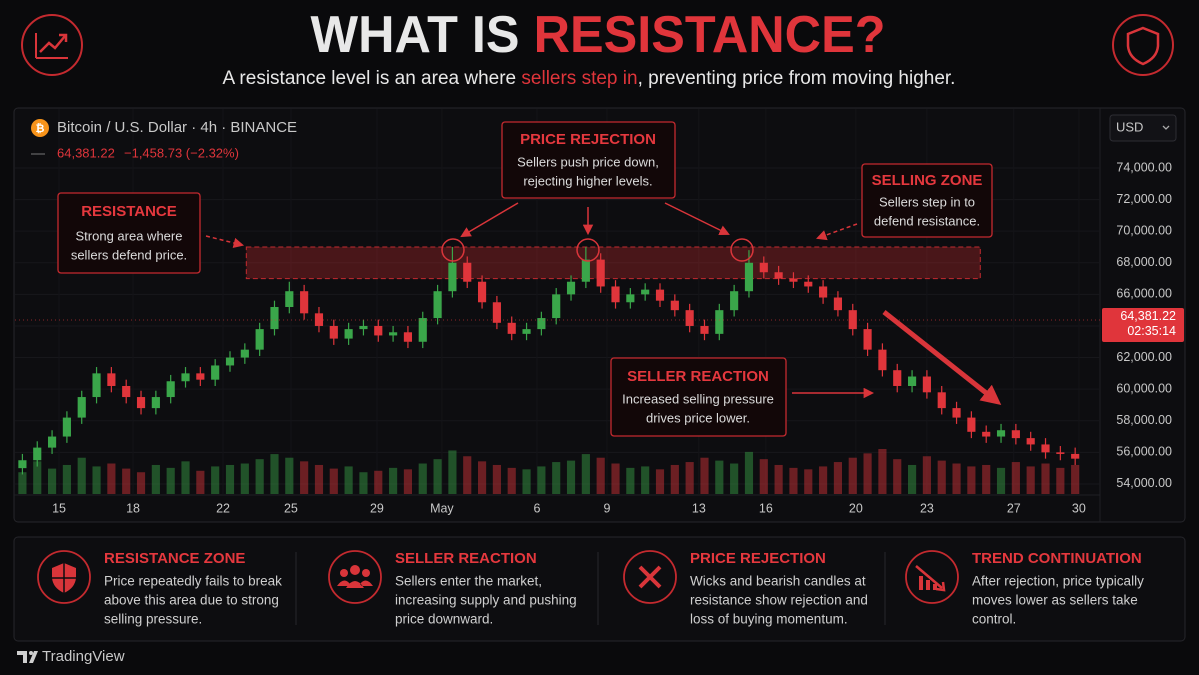  I want to click on brand-logo-dot, so click(31, 653).